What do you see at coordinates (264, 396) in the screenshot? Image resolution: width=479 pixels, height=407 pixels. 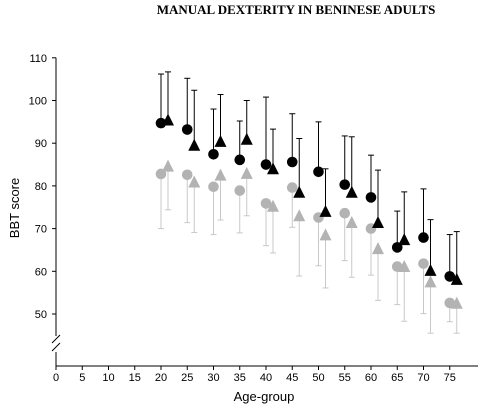 I see `x-axis-label: Age-group` at bounding box center [264, 396].